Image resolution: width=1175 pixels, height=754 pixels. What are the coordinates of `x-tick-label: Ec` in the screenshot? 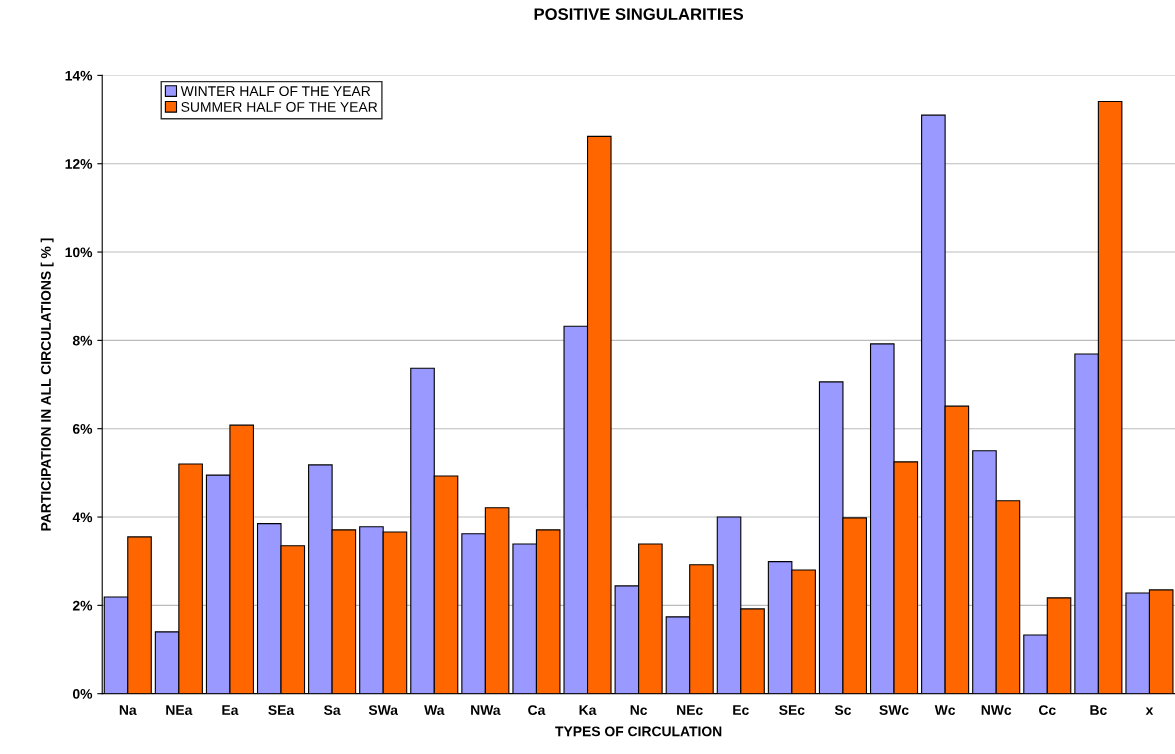 It's located at (741, 710).